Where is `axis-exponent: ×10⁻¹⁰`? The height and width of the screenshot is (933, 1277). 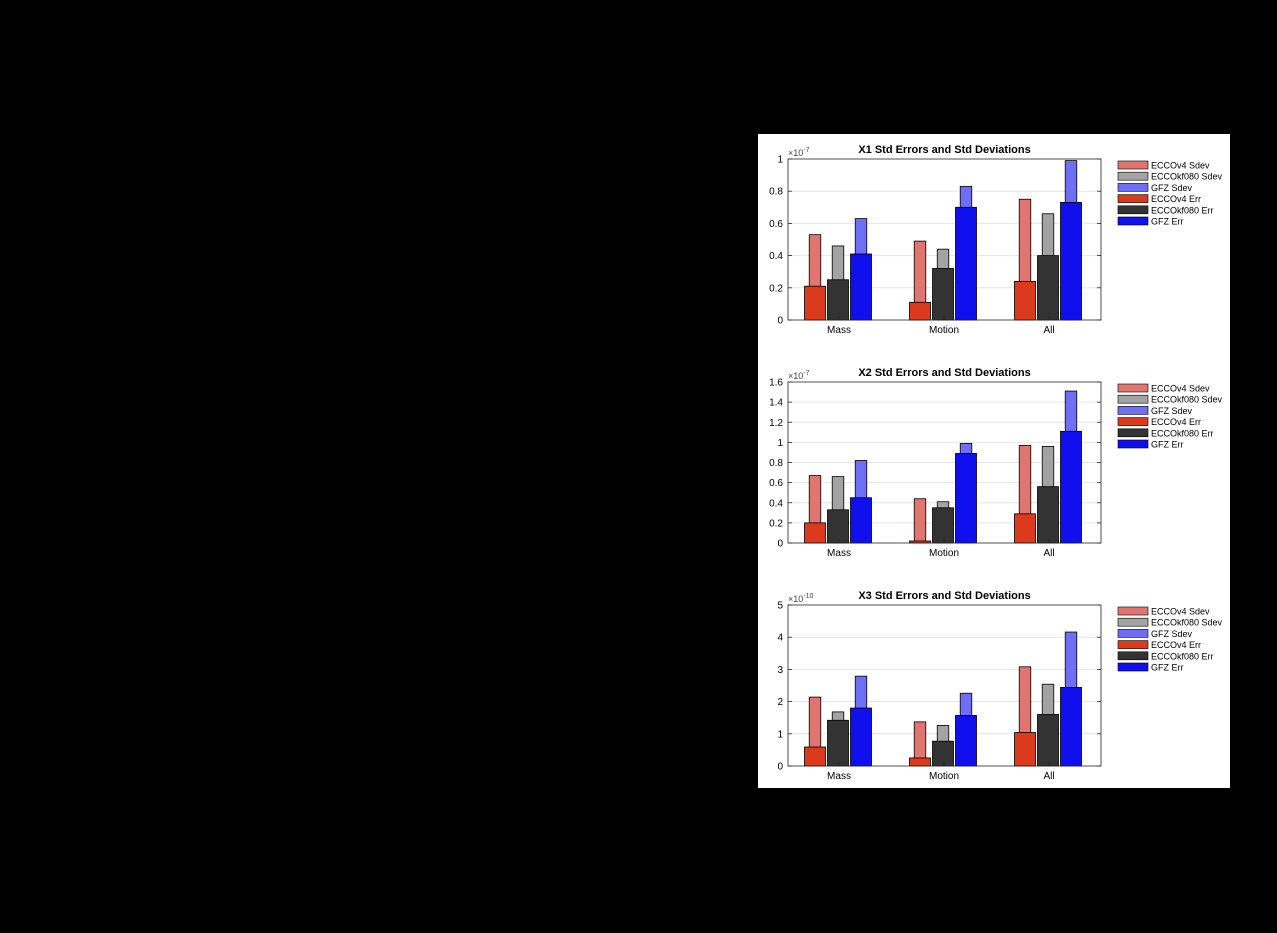 axis-exponent: ×10⁻¹⁰ is located at coordinates (801, 598).